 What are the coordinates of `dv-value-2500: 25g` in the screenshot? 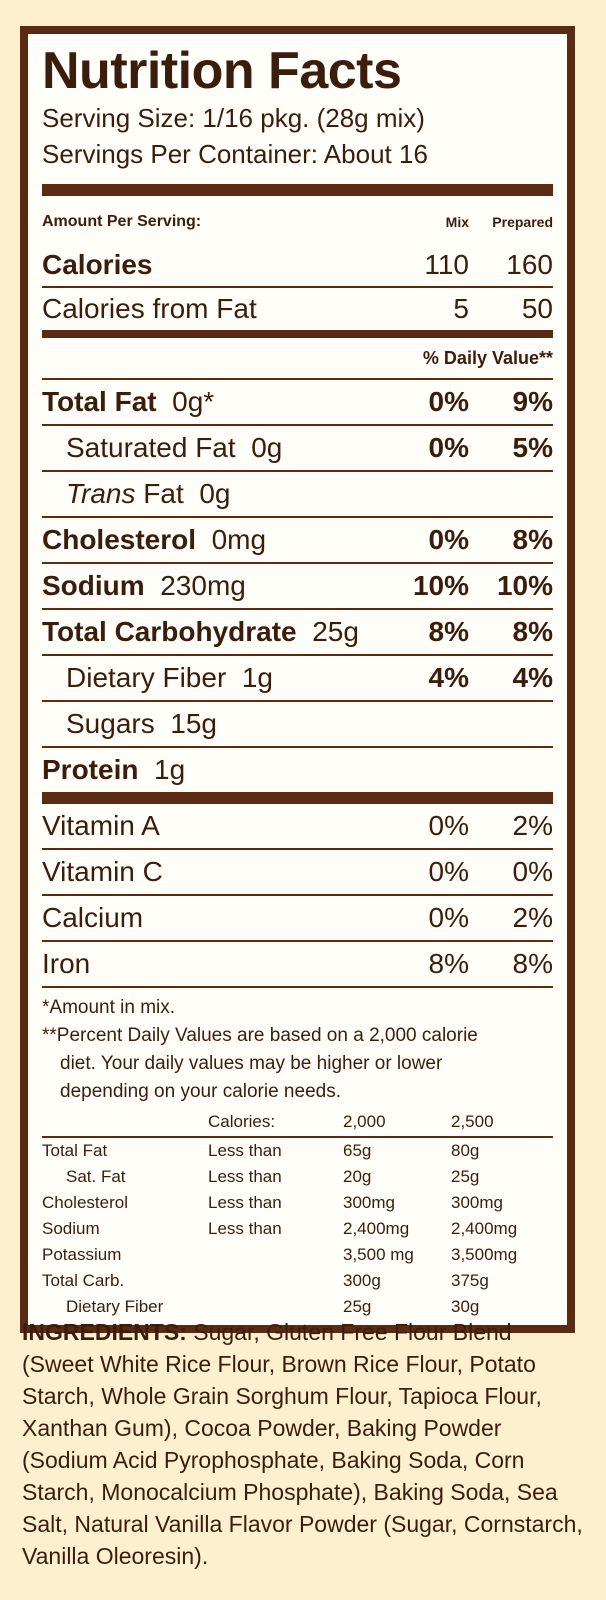 It's located at (465, 1176).